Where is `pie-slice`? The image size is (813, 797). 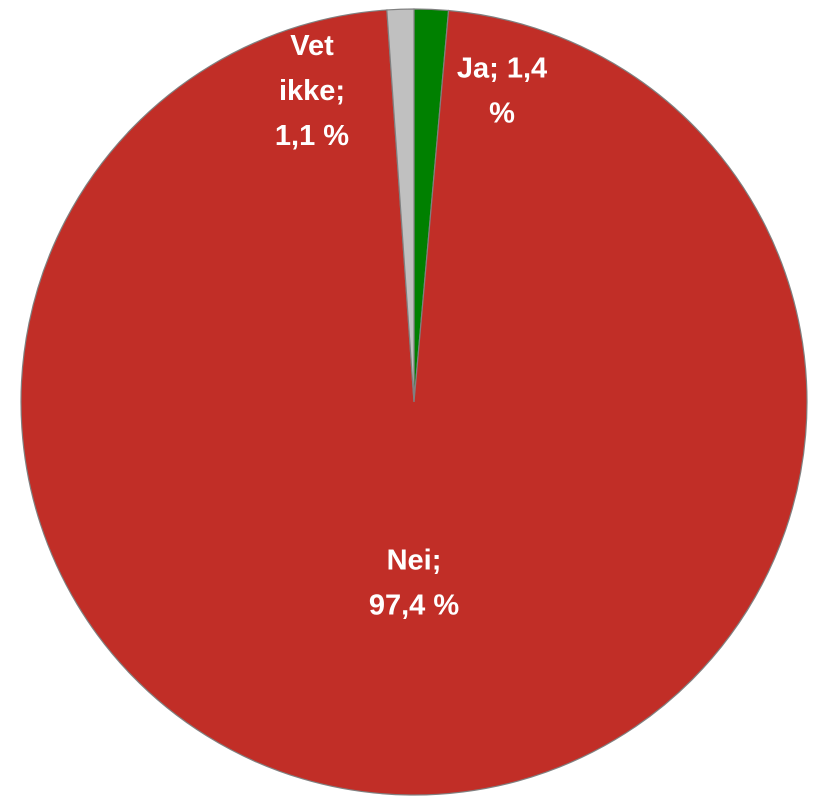
pie-slice is located at coordinates (400, 205).